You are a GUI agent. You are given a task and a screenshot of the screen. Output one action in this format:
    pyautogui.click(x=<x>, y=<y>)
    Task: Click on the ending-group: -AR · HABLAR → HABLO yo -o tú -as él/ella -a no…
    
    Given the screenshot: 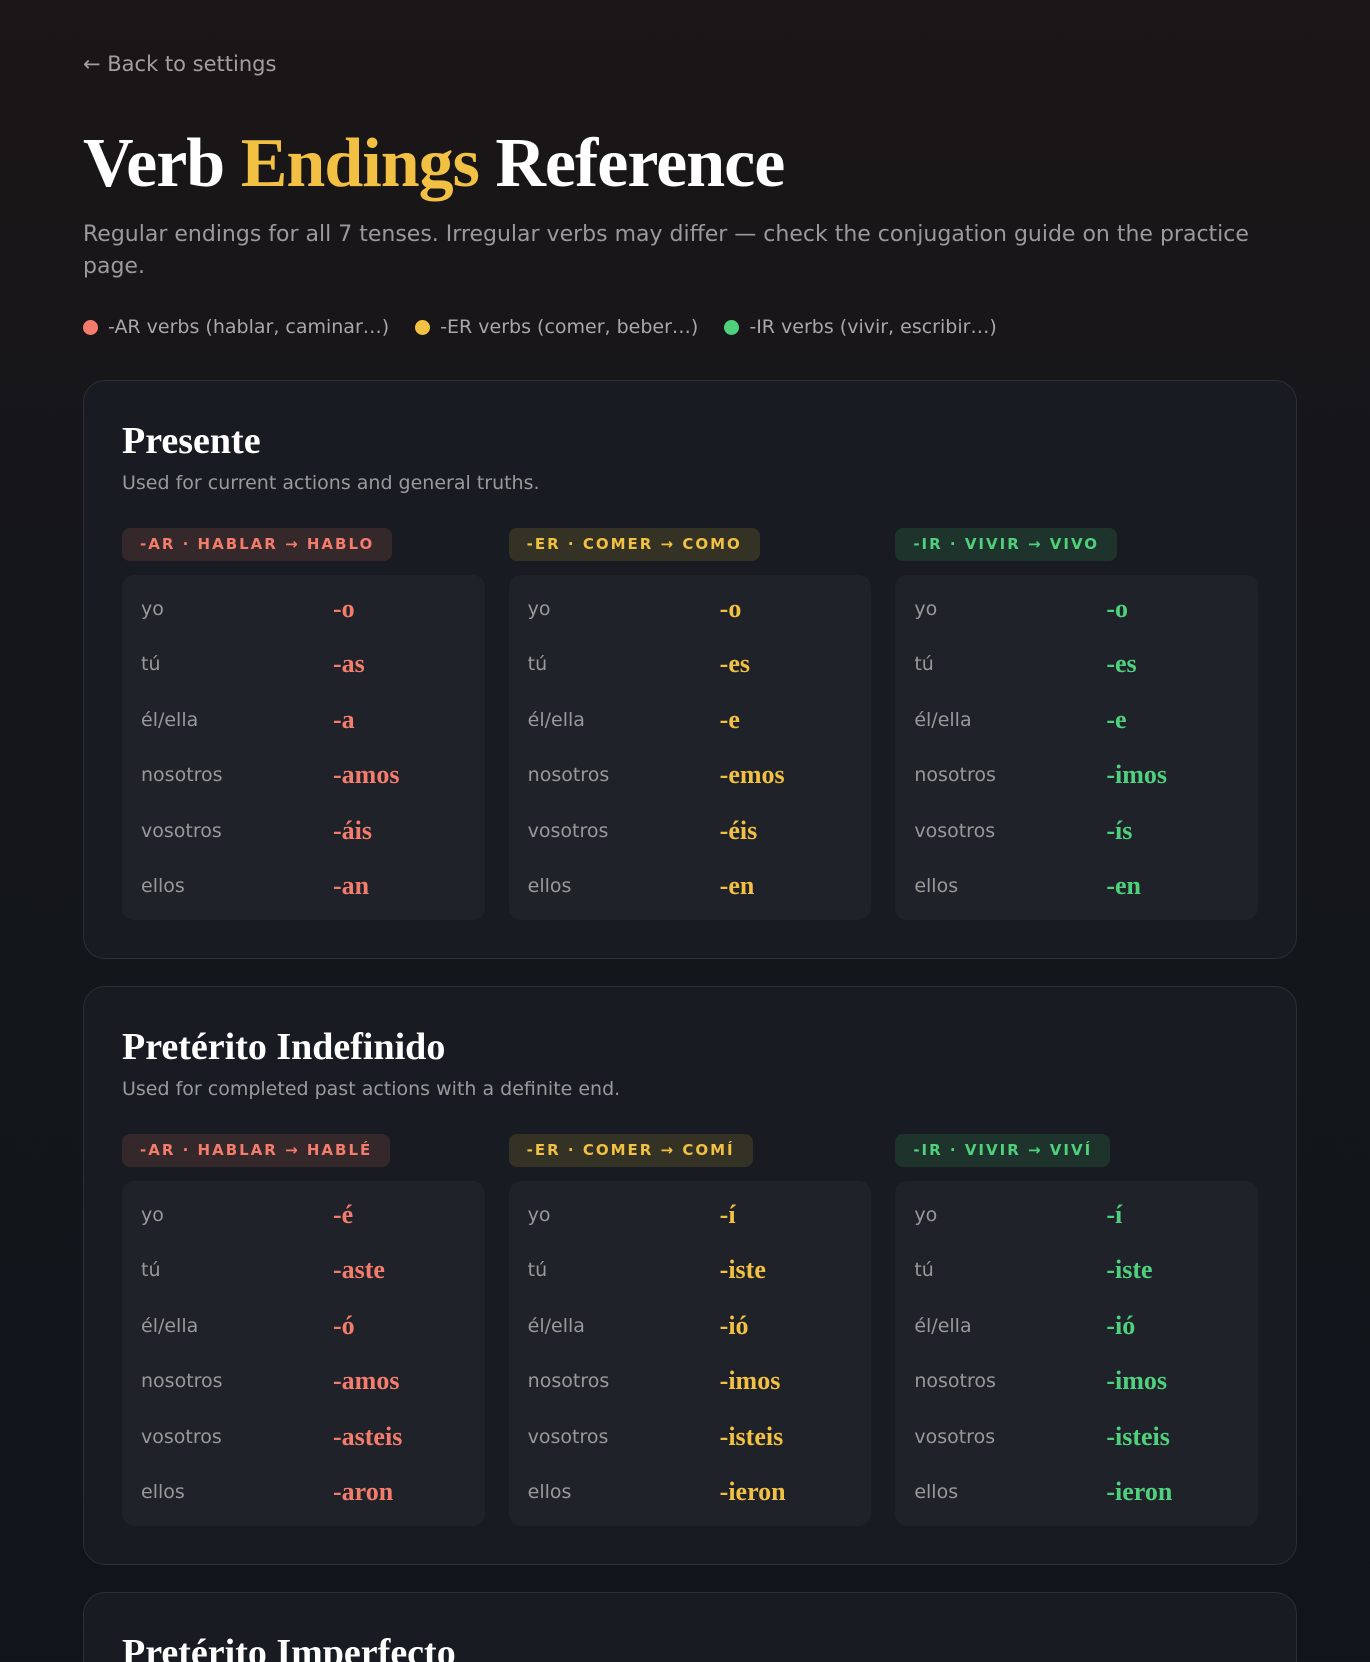 What is the action you would take?
    pyautogui.click(x=303, y=724)
    